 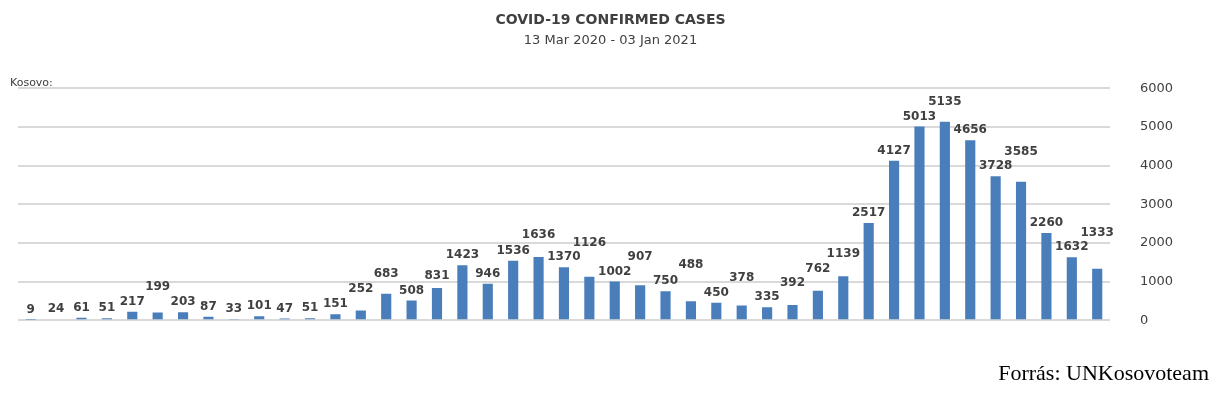 I want to click on y-tick-label: 6000, so click(x=1156, y=87).